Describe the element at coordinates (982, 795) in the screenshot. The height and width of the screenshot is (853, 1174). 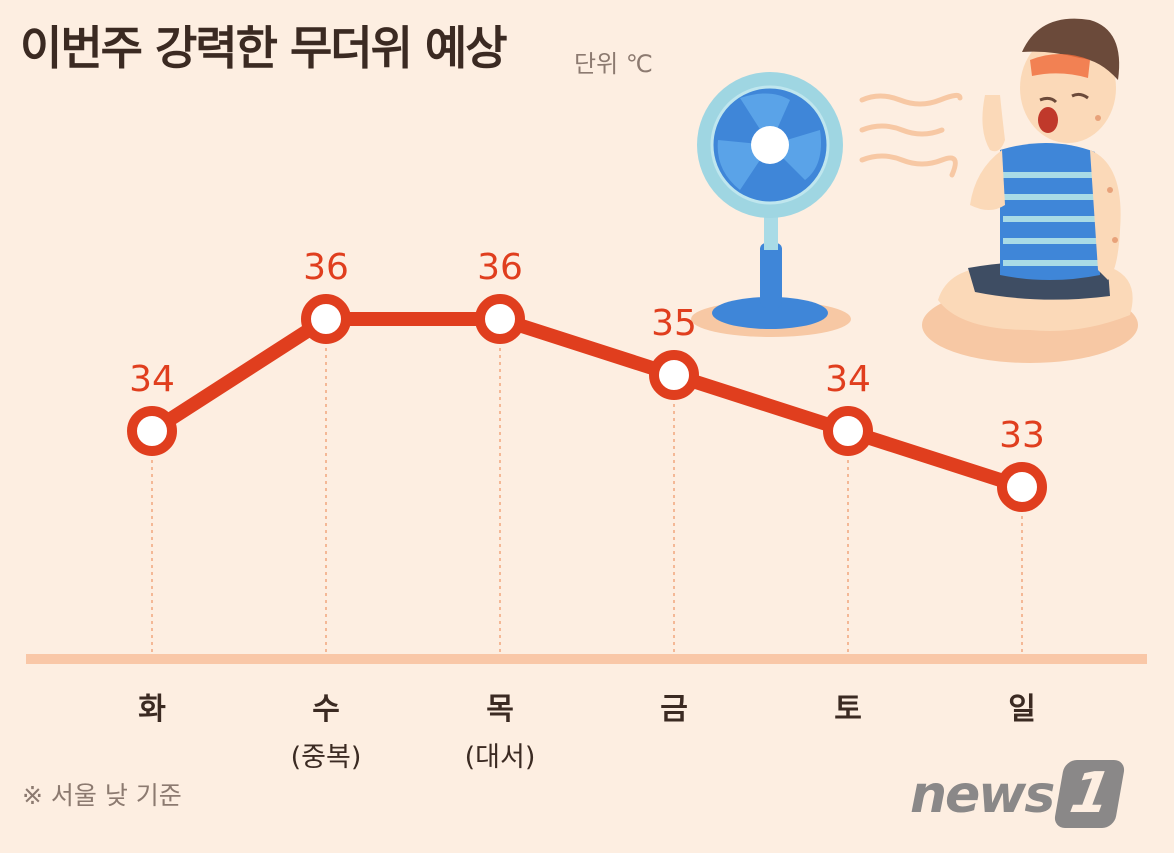
I see `logo-text: news` at that location.